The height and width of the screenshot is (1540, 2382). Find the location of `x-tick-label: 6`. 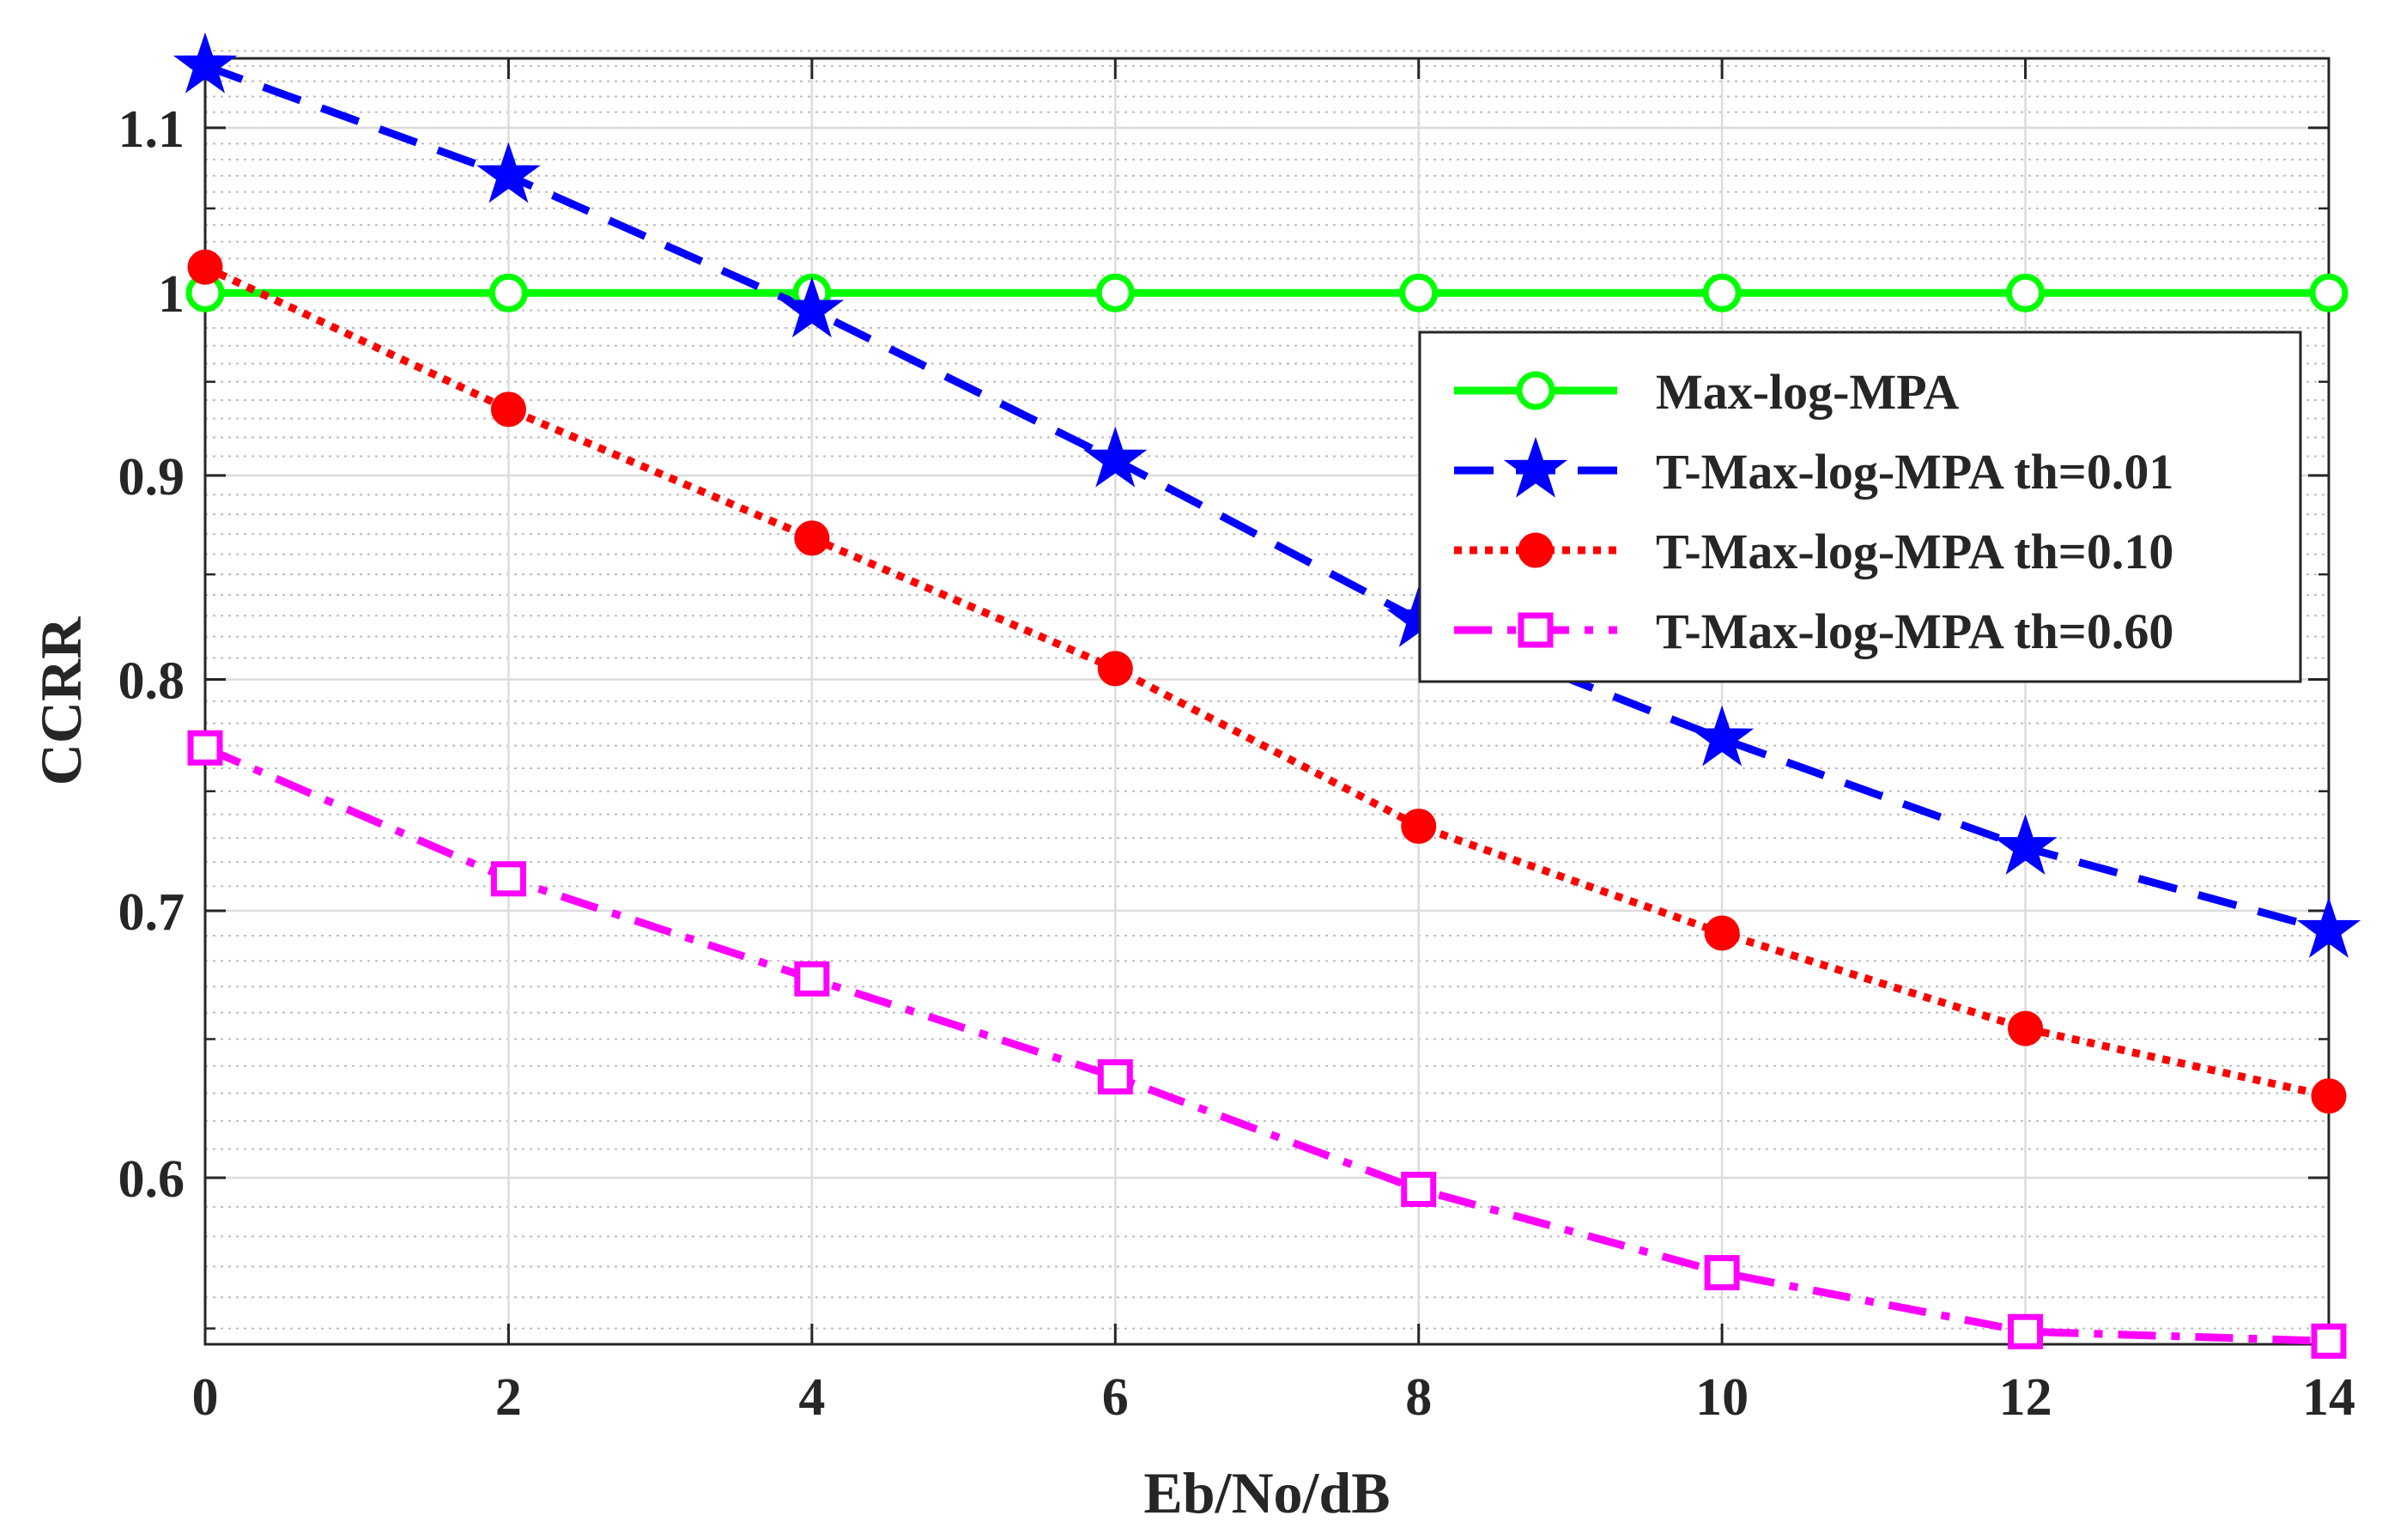

x-tick-label: 6 is located at coordinates (1115, 1397).